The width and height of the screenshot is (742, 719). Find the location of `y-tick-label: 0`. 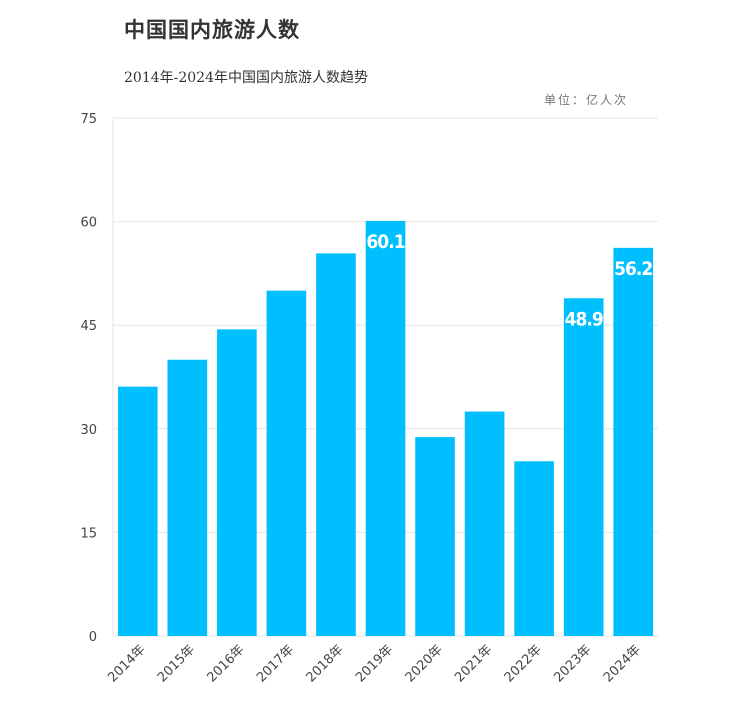

y-tick-label: 0 is located at coordinates (93, 637).